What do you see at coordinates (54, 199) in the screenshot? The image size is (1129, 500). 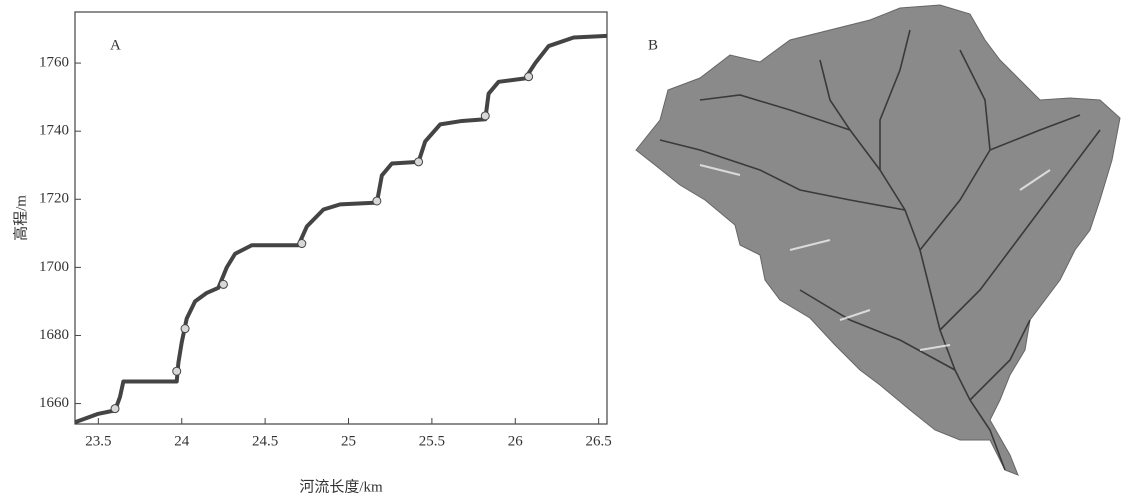 I see `y-tick-label: 1720` at bounding box center [54, 199].